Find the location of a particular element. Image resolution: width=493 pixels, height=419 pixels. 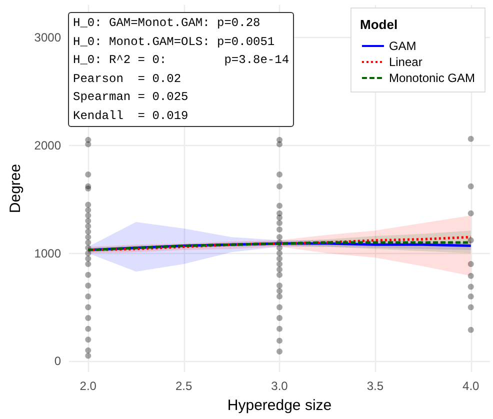

x-tick-label: 2.0 is located at coordinates (88, 386).